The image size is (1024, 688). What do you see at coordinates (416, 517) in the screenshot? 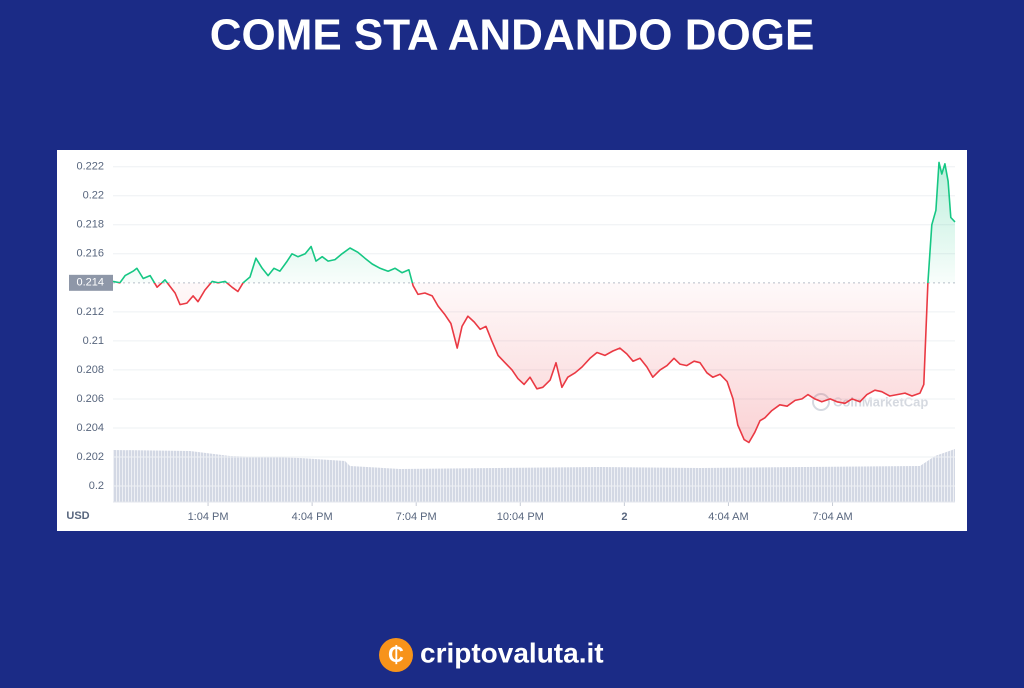
I see `x-tick-label: 7:04 PM` at bounding box center [416, 517].